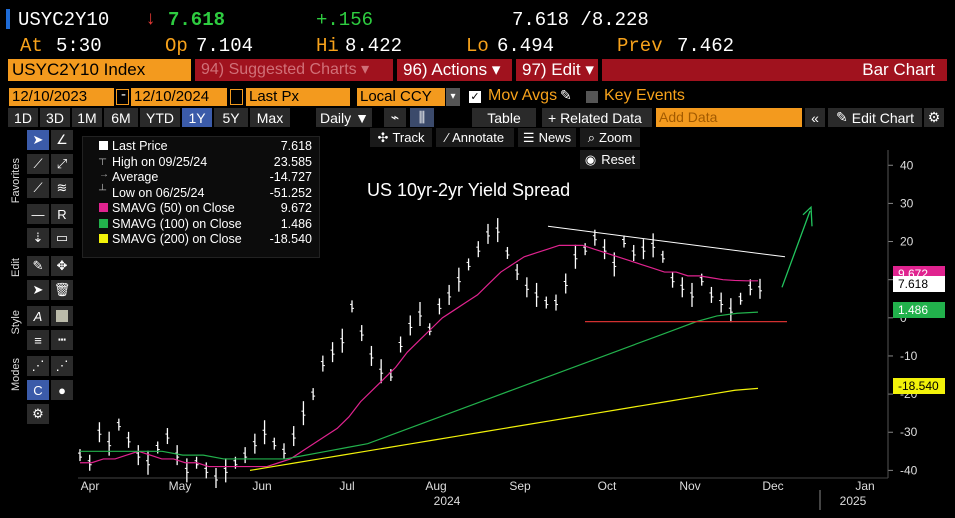 Image resolution: width=955 pixels, height=518 pixels. I want to click on high-value: 8.422, so click(374, 46).